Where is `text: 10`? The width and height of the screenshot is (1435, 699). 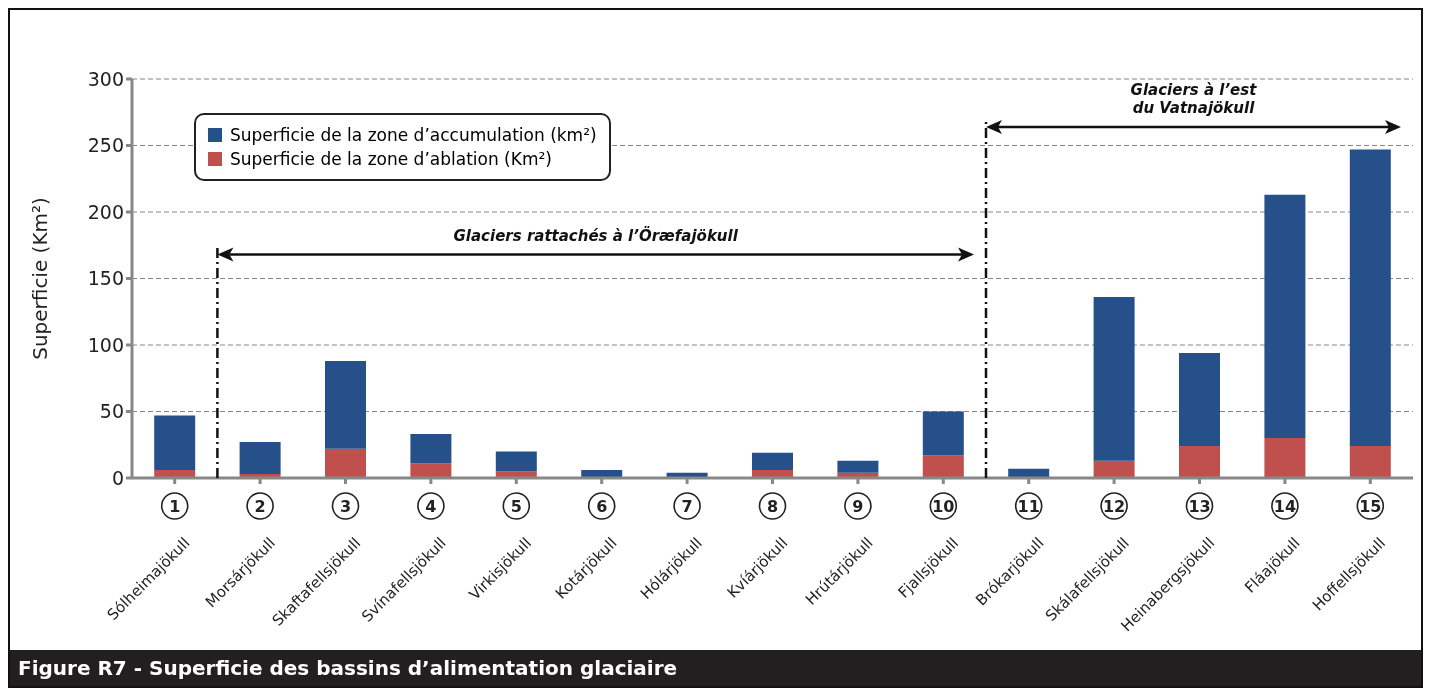
text: 10 is located at coordinates (943, 506).